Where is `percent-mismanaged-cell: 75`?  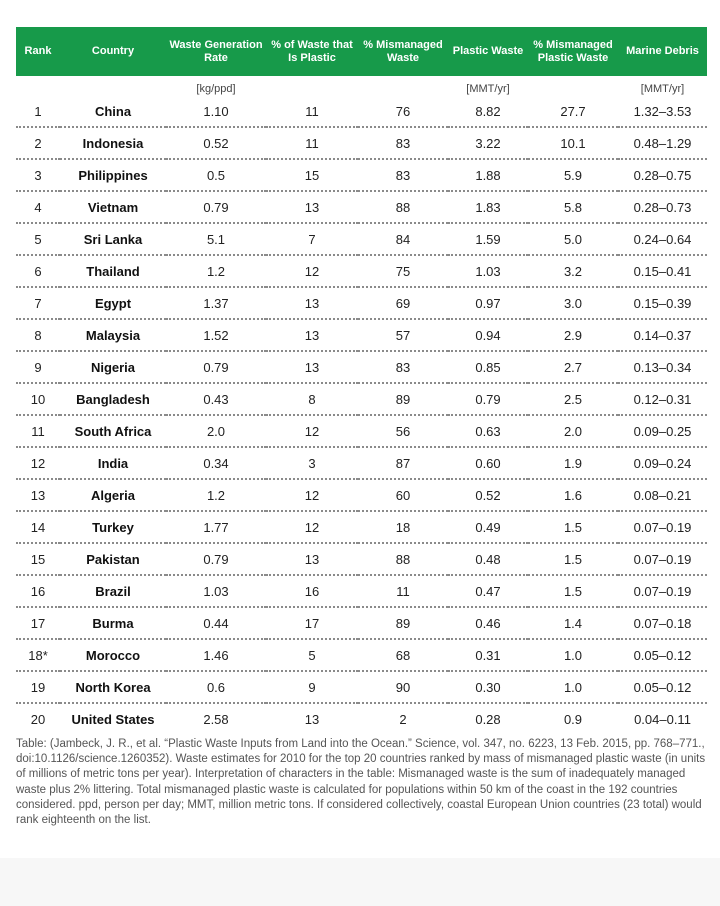
percent-mismanaged-cell: 75 is located at coordinates (403, 271).